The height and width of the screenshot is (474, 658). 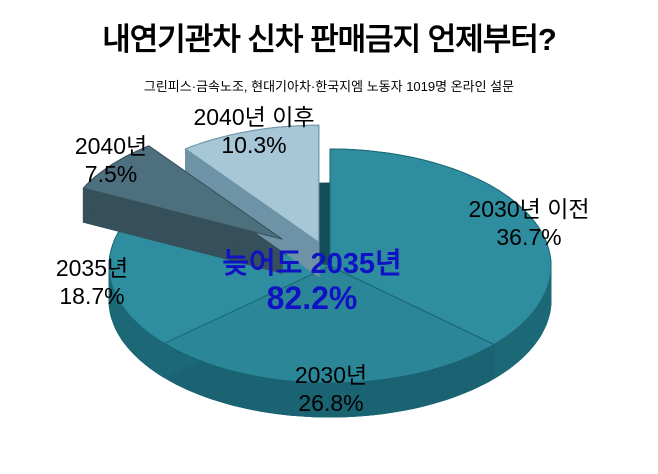 I want to click on slice-percent: 10.3%, so click(x=254, y=144).